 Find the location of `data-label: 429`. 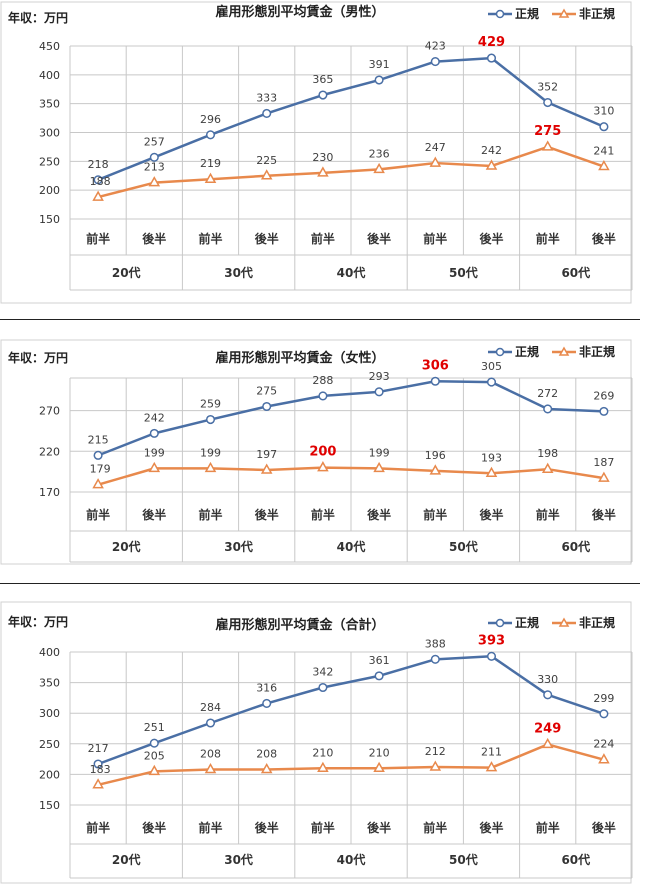

data-label: 429 is located at coordinates (491, 42).